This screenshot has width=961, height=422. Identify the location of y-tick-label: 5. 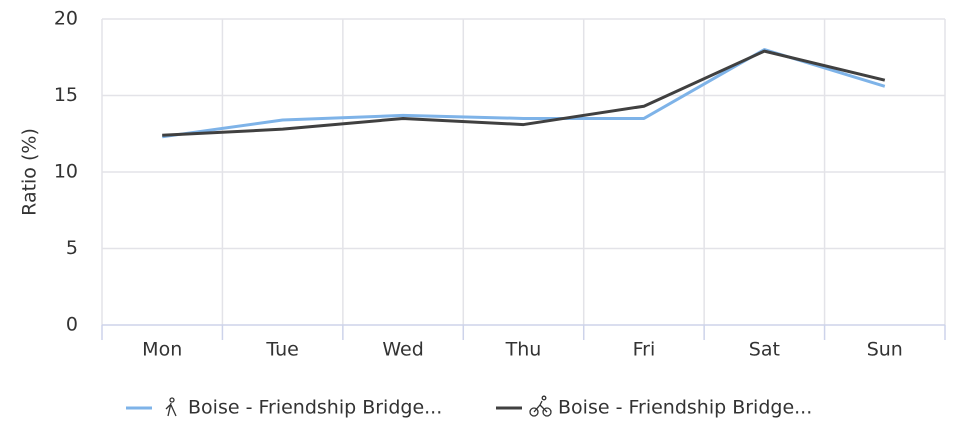
(72, 248).